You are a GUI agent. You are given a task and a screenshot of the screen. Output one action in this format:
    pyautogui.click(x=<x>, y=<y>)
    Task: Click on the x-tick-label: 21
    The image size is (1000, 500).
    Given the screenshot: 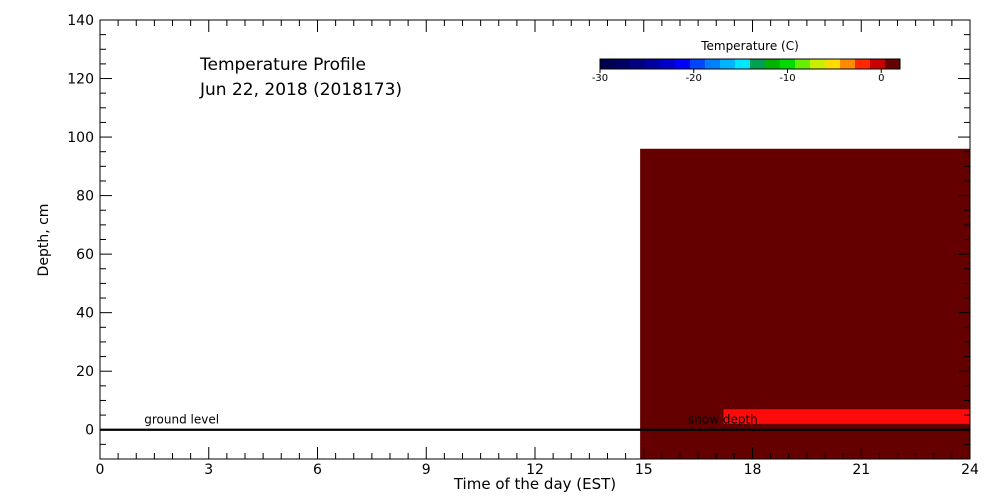 What is the action you would take?
    pyautogui.click(x=861, y=470)
    